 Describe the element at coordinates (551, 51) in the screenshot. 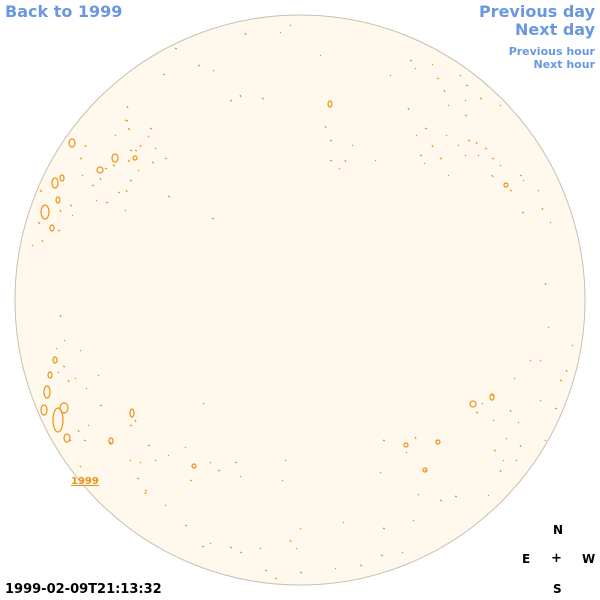

I see `previous-hour-link: Previous hour` at that location.